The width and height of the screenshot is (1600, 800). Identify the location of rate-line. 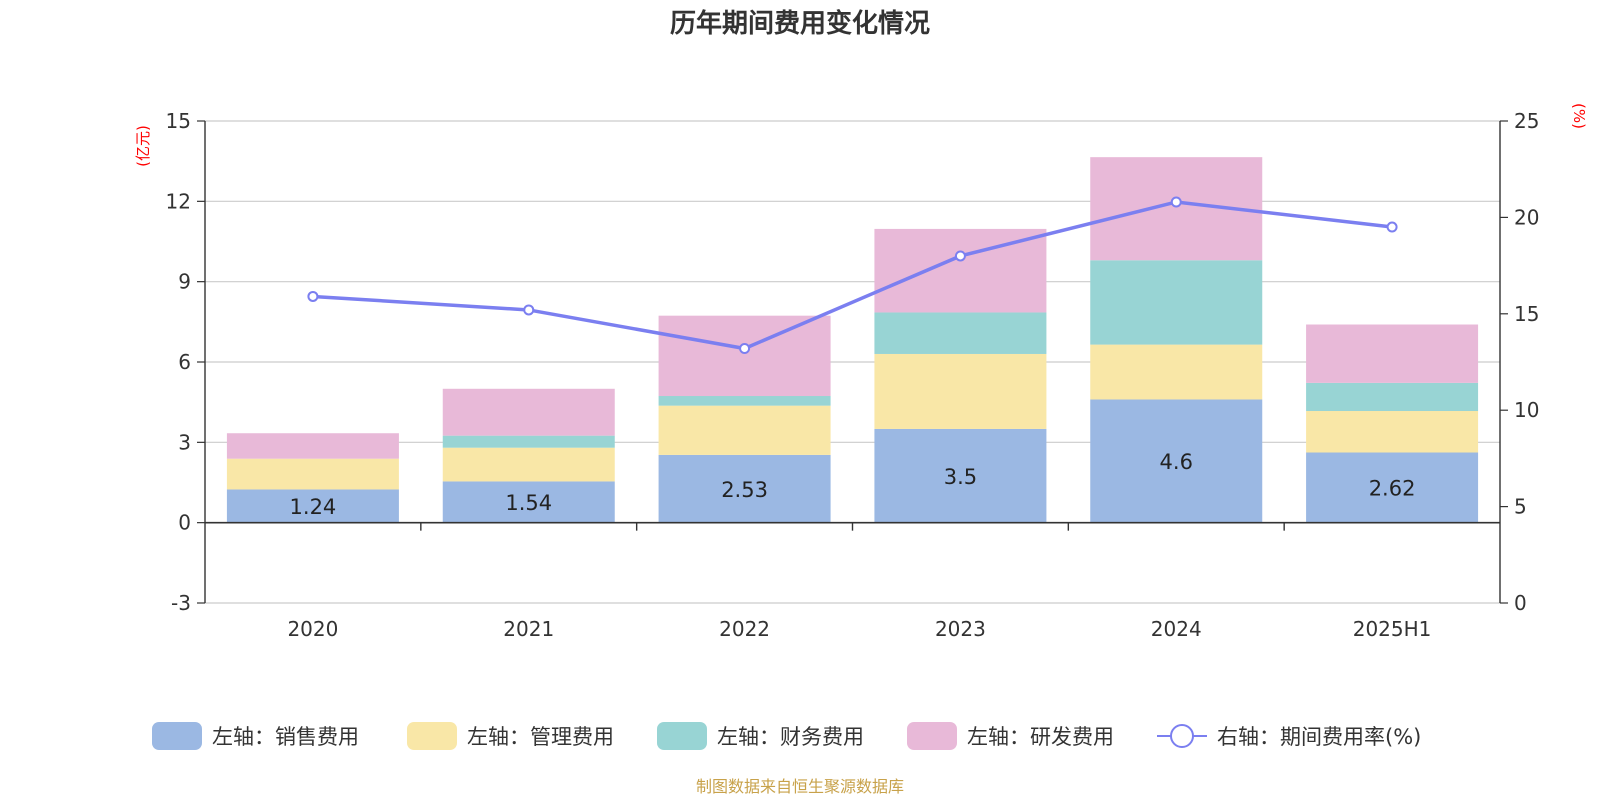
(852, 275).